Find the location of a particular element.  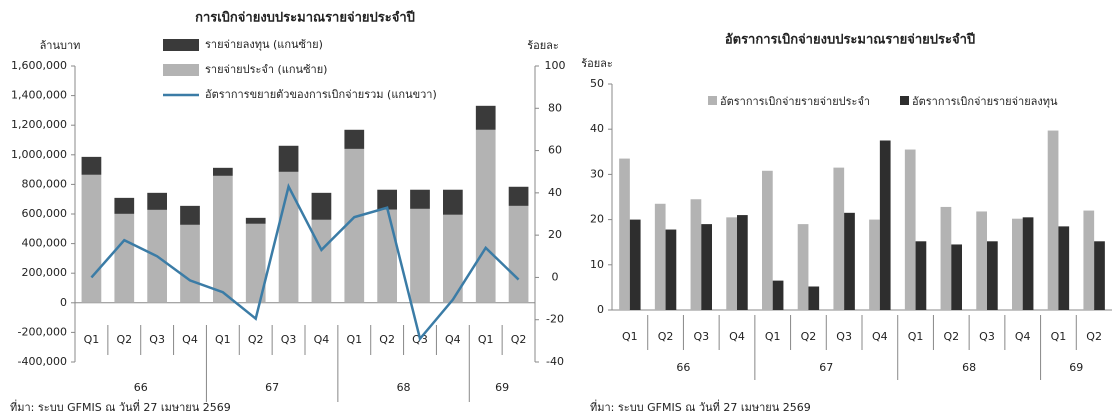

y-tick-label: 50 is located at coordinates (597, 83).